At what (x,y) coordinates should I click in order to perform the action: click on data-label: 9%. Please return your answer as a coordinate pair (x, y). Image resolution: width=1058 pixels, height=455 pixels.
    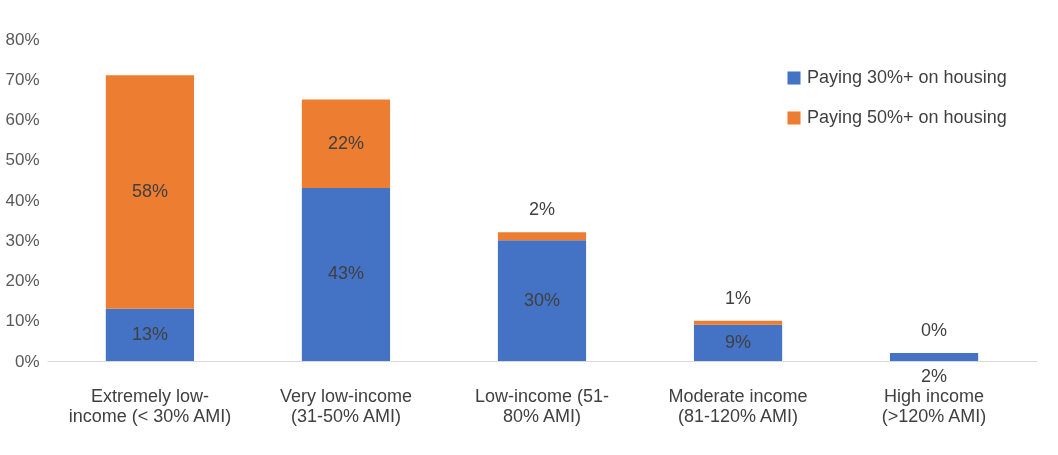
    Looking at the image, I should click on (738, 341).